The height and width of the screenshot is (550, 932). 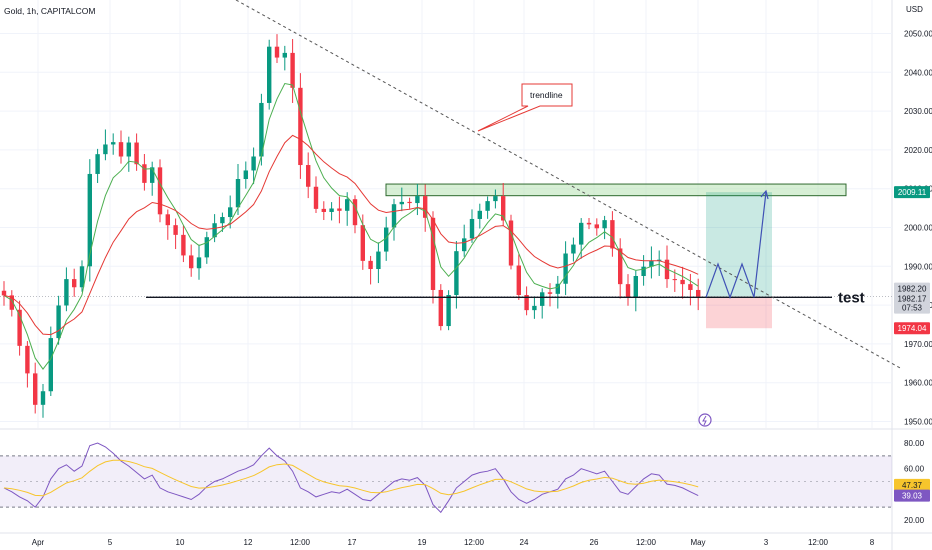 I want to click on projection-path, so click(x=736, y=245).